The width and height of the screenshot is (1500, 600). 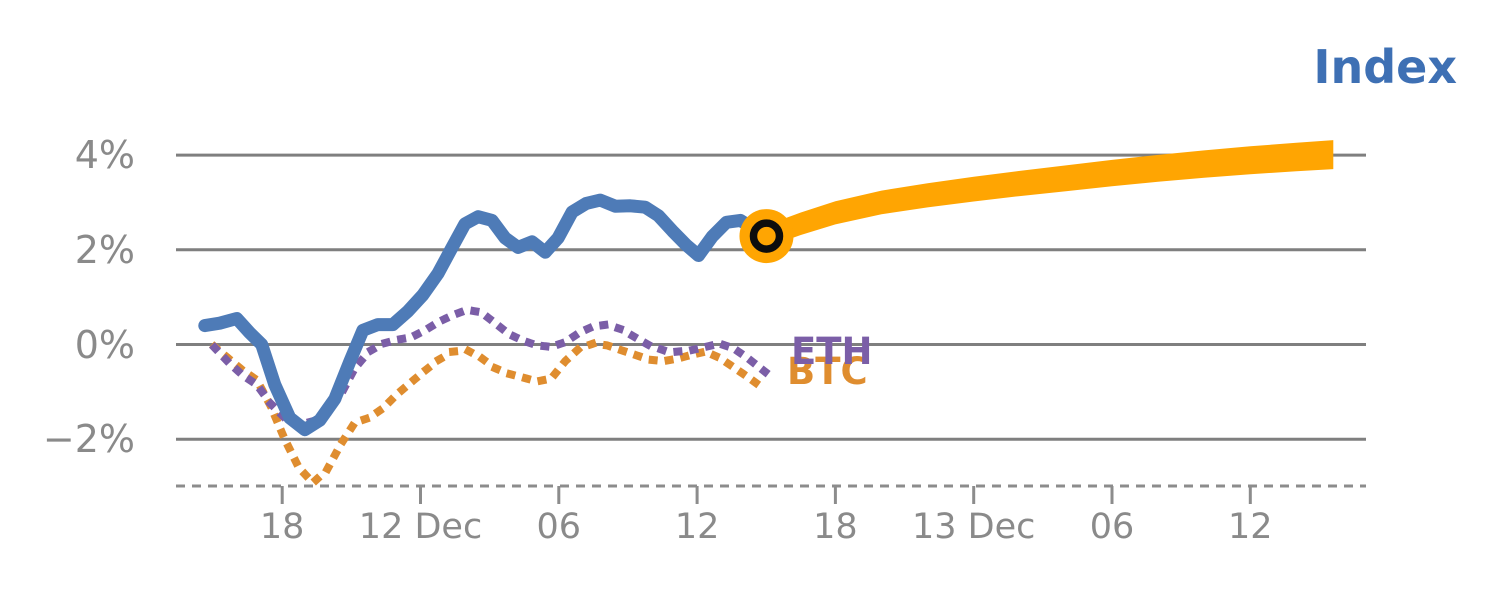 I want to click on forecast-start-marker, so click(x=766, y=236).